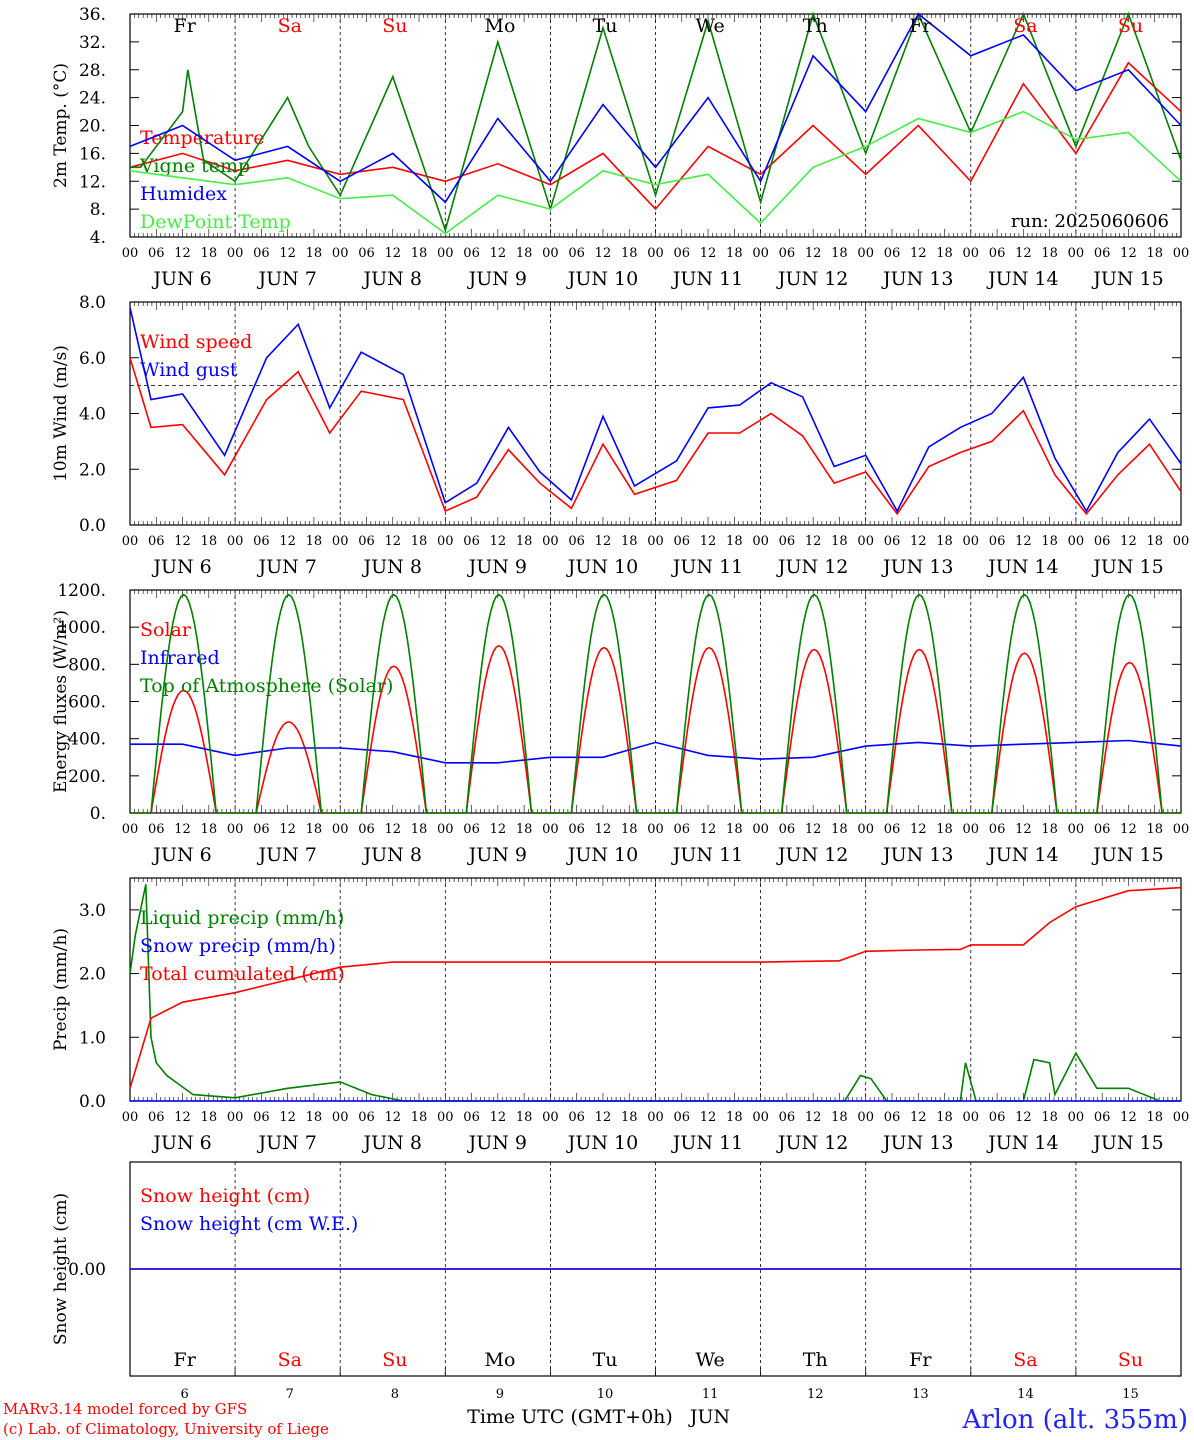 This screenshot has height=1440, width=1194. What do you see at coordinates (710, 1360) in the screenshot?
I see `day-name: We` at bounding box center [710, 1360].